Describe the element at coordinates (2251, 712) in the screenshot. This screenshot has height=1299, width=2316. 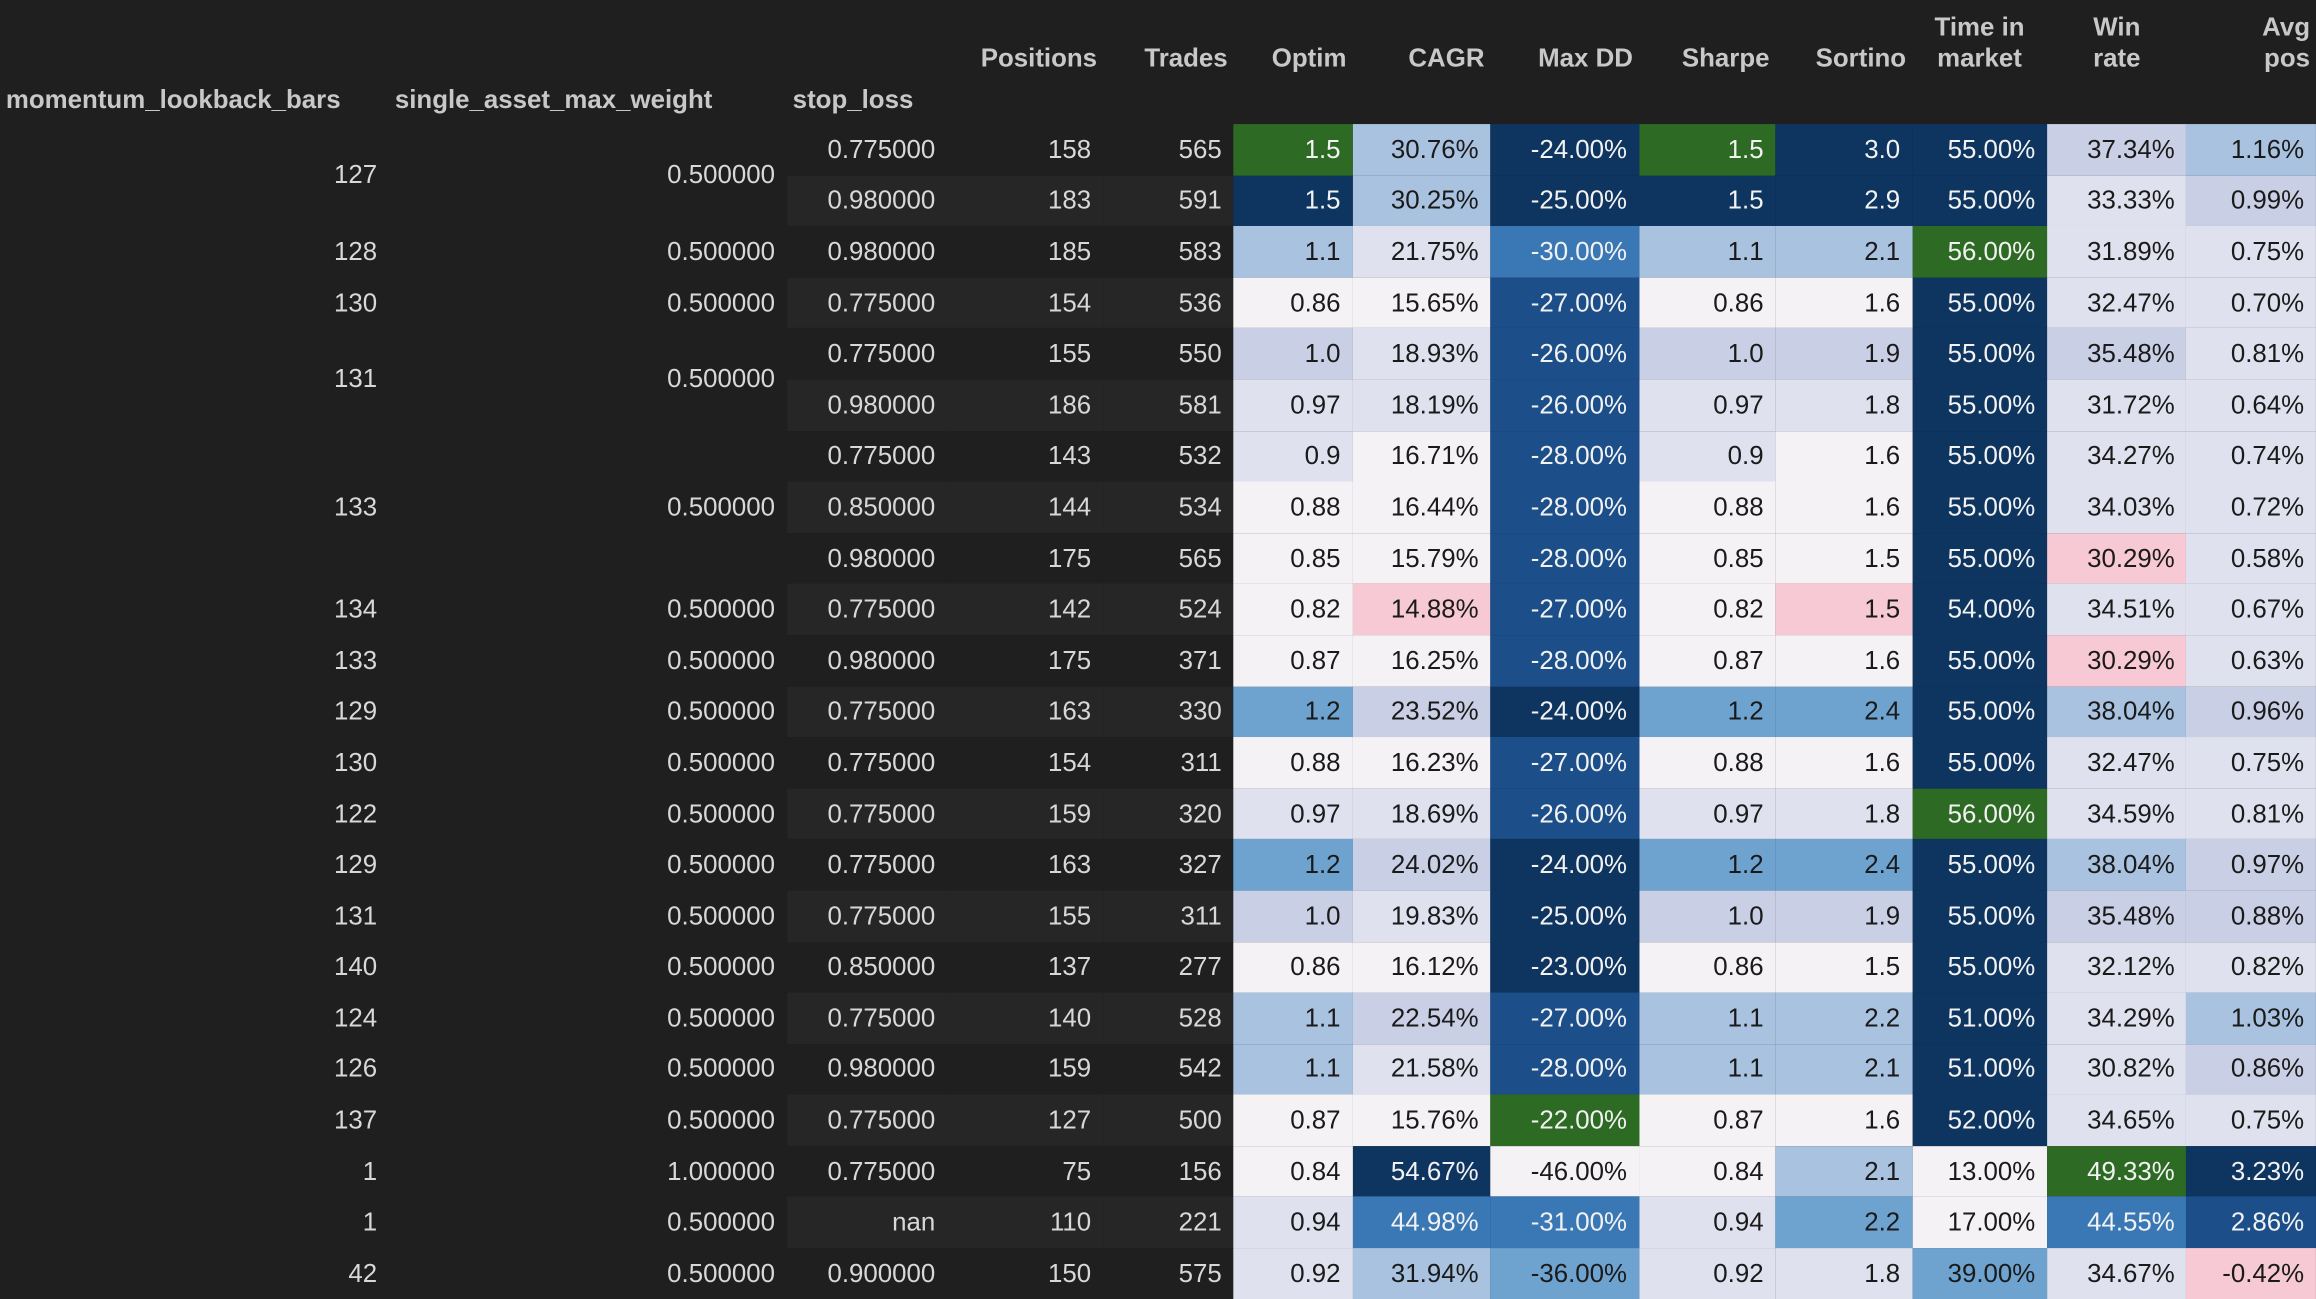
I see `cell-avg-pos: 0.96%` at that location.